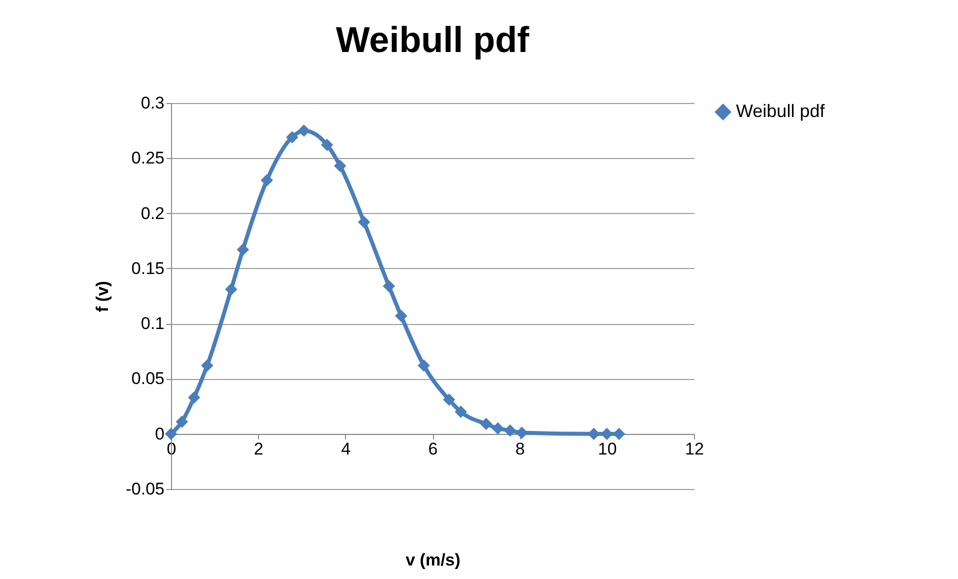  I want to click on y-tick-label: -0.05, so click(145, 489).